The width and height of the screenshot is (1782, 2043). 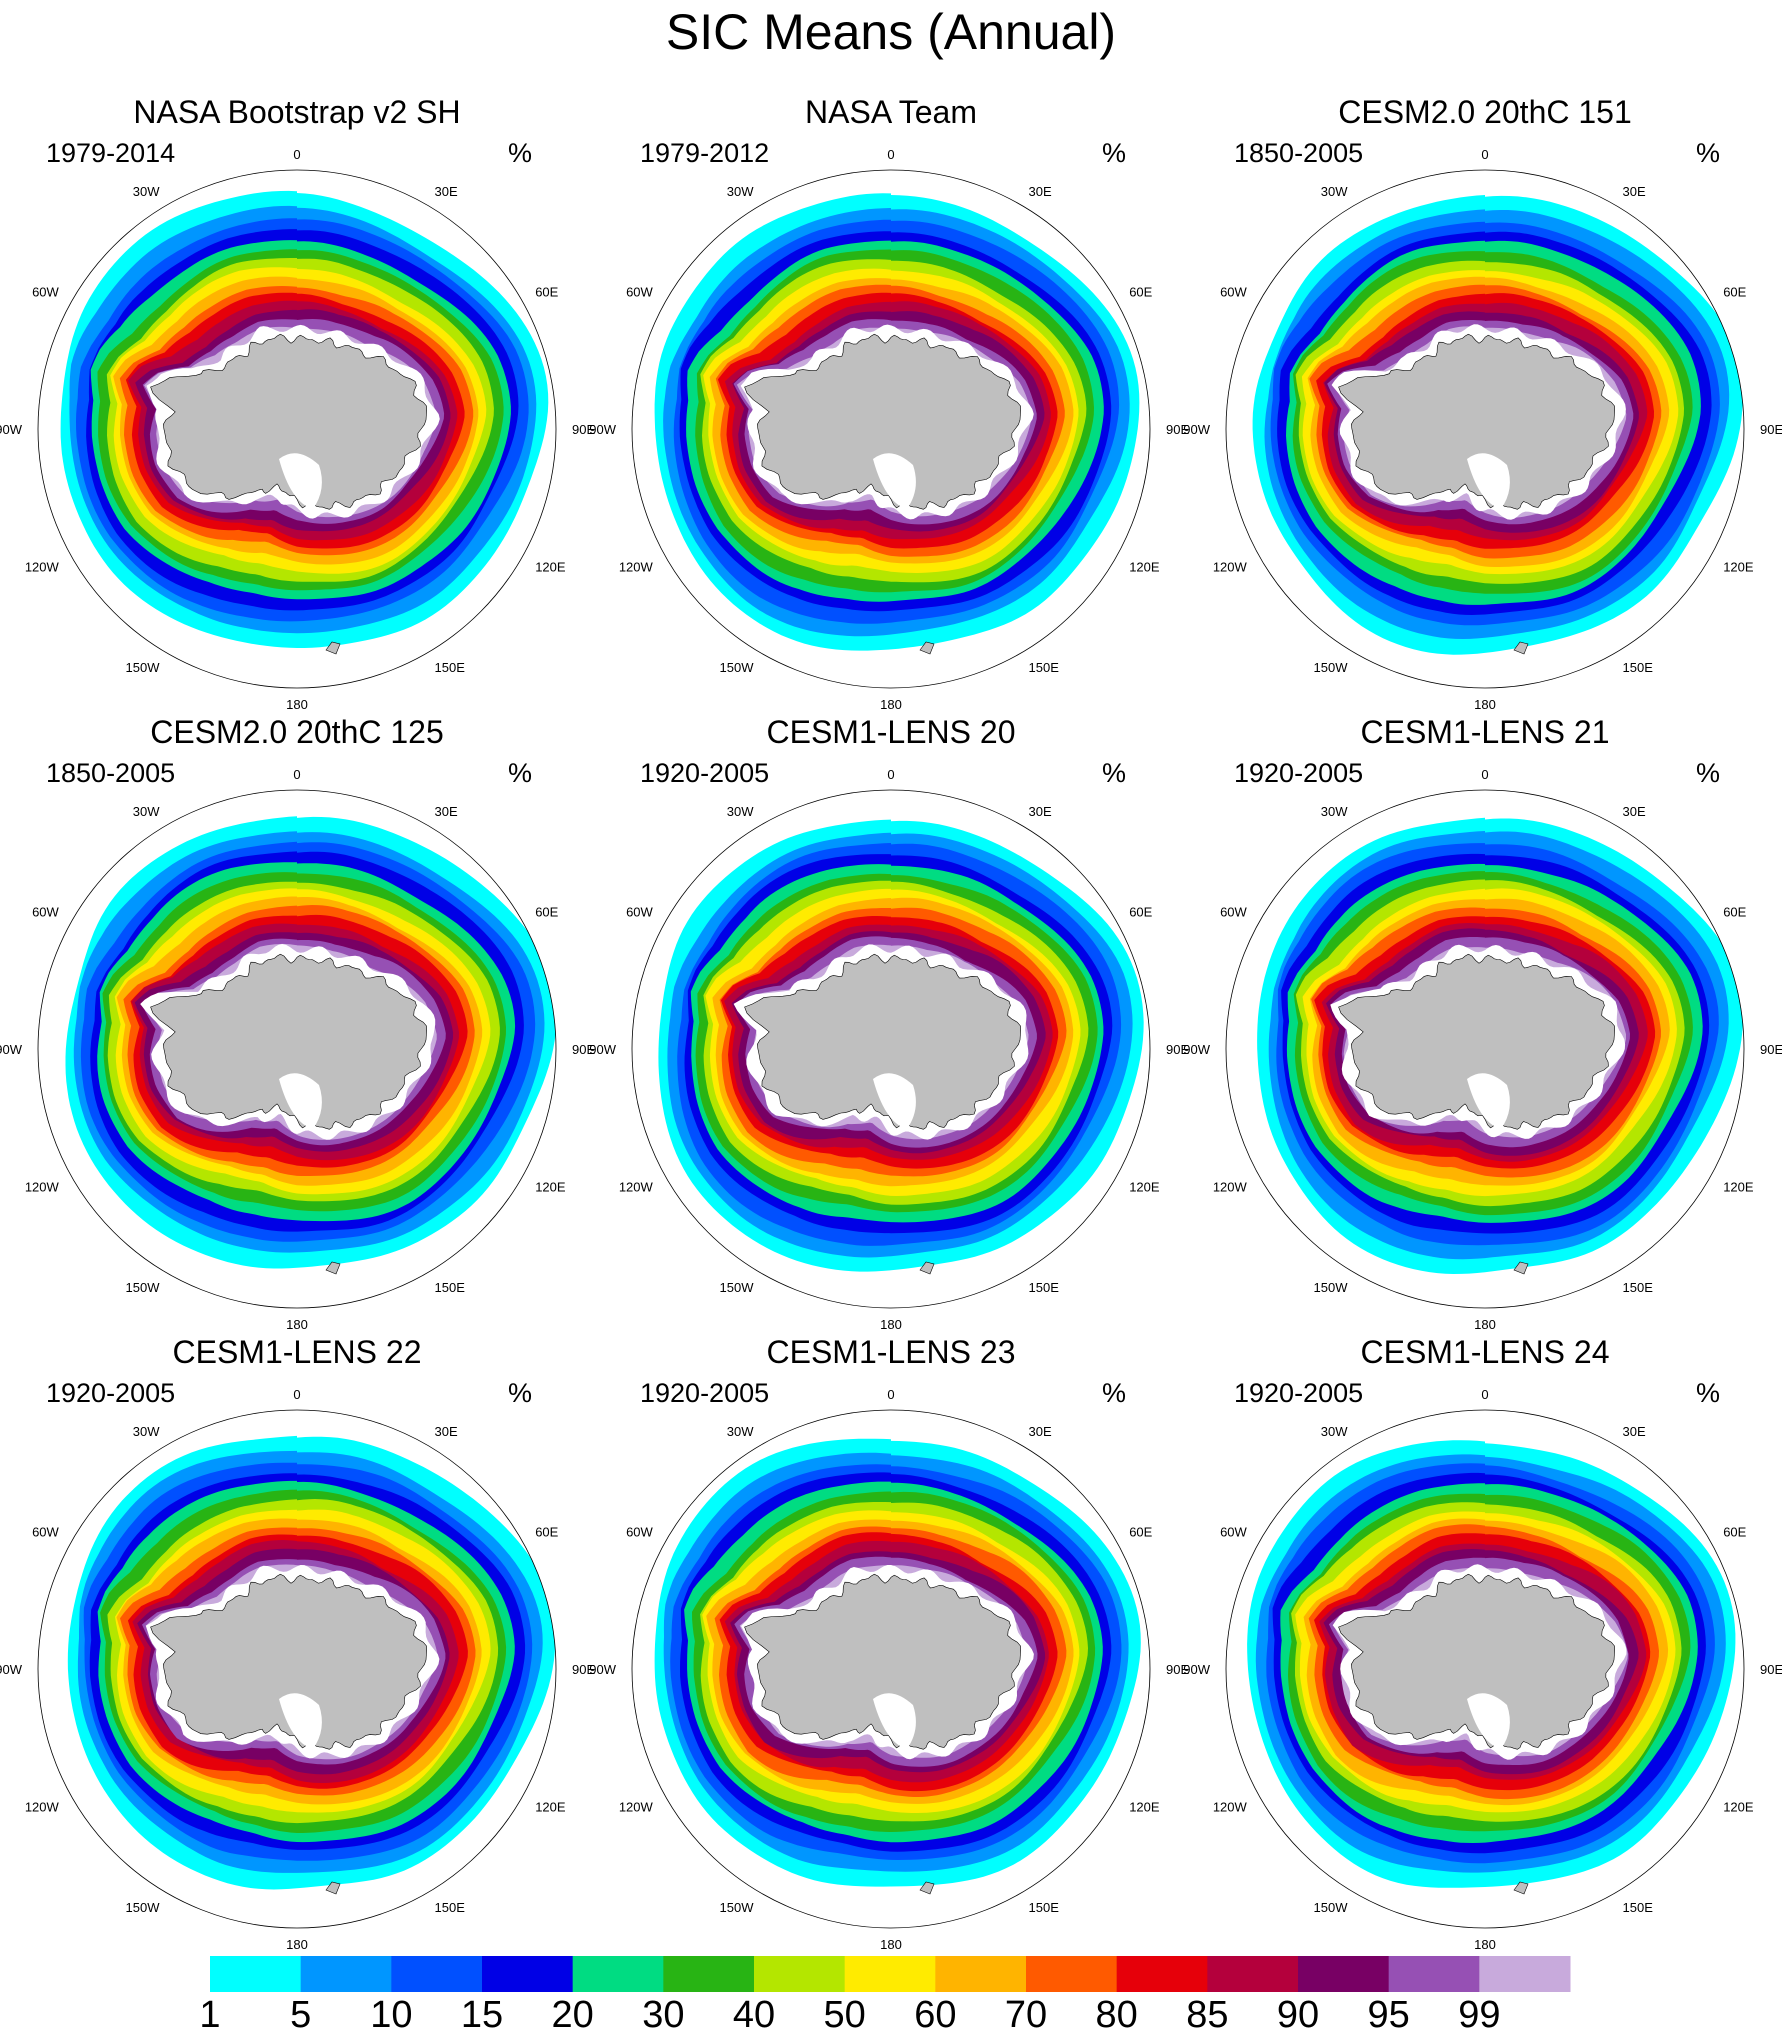 What do you see at coordinates (111, 153) in the screenshot?
I see `panel-period: 1979-2014` at bounding box center [111, 153].